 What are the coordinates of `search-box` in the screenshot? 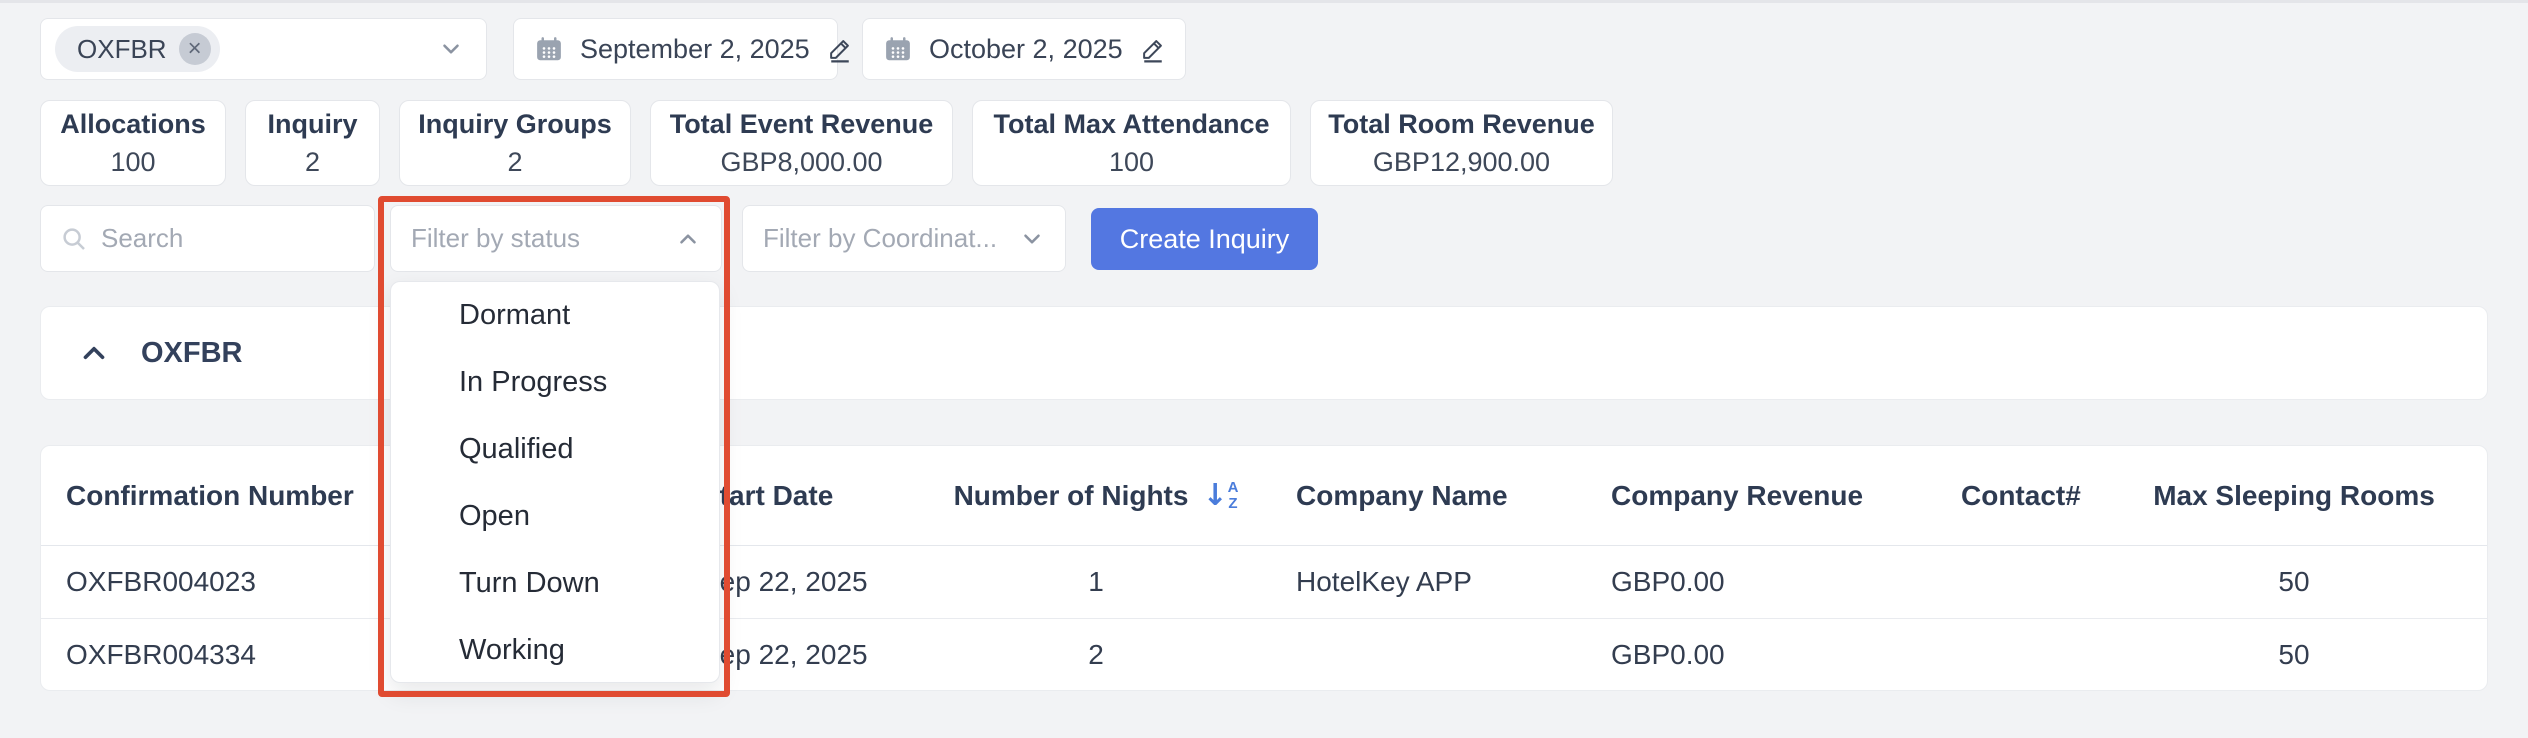 It's located at (207, 238).